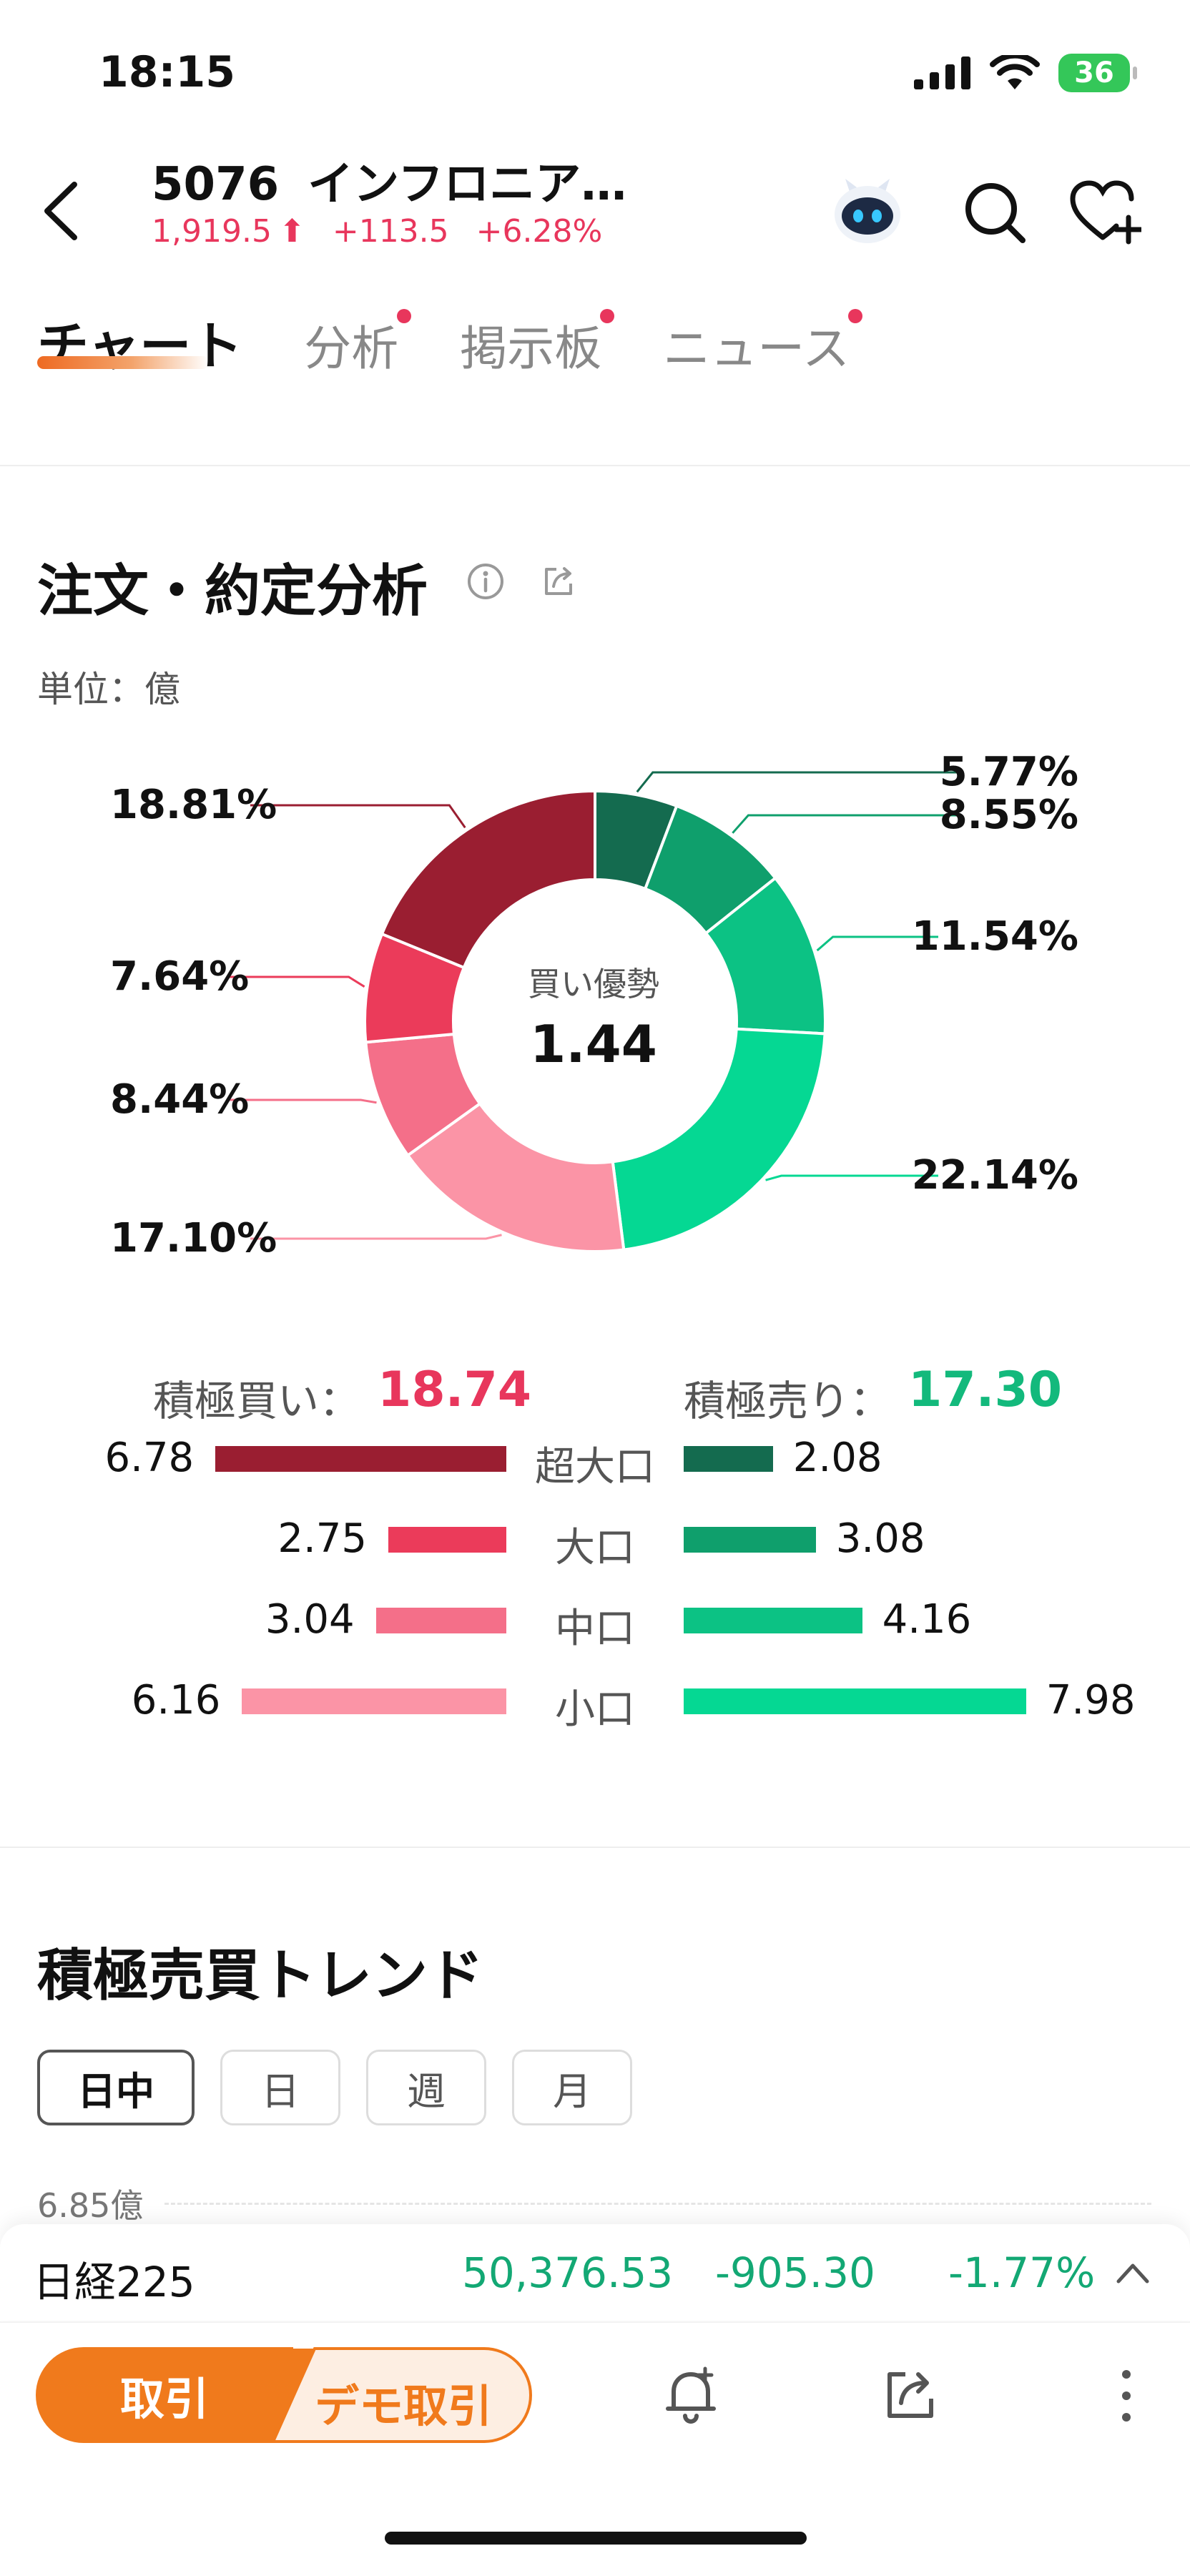 This screenshot has height=2576, width=1190. I want to click on trend-title: 積極売買トレンド, so click(260, 1976).